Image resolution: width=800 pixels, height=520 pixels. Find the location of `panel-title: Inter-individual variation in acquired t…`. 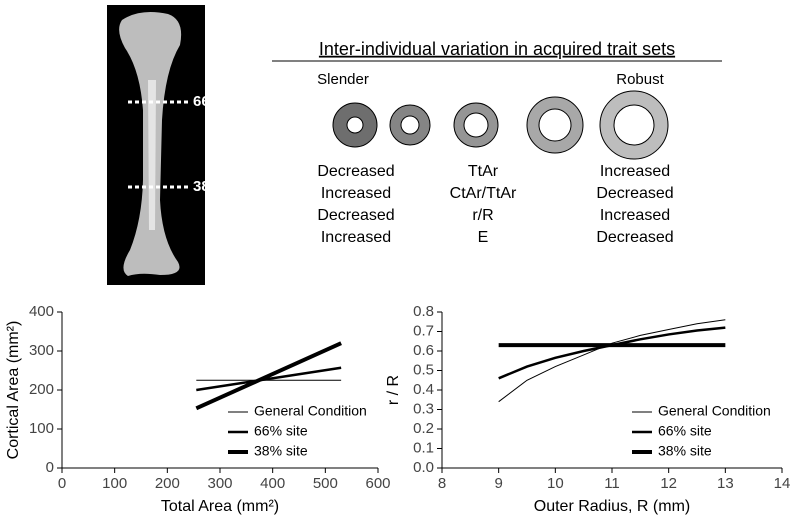

panel-title: Inter-individual variation in acquired t… is located at coordinates (497, 49).